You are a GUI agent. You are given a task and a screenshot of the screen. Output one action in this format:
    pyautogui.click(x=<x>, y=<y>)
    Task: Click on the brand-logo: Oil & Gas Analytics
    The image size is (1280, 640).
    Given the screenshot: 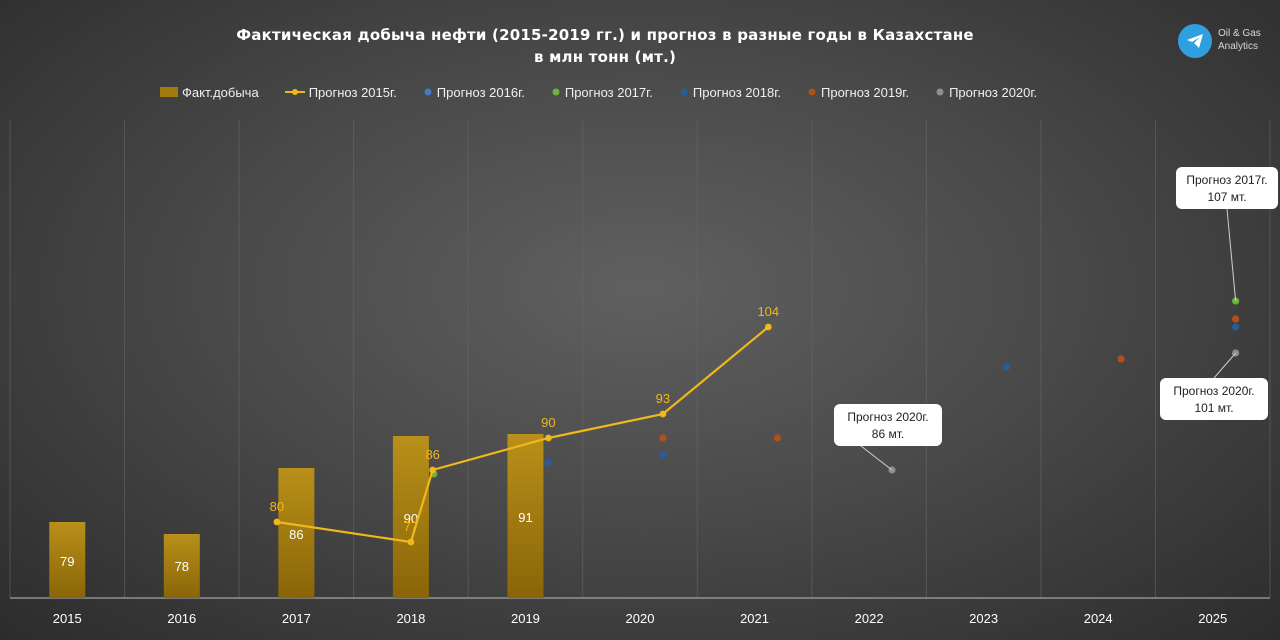 What is the action you would take?
    pyautogui.click(x=1228, y=42)
    